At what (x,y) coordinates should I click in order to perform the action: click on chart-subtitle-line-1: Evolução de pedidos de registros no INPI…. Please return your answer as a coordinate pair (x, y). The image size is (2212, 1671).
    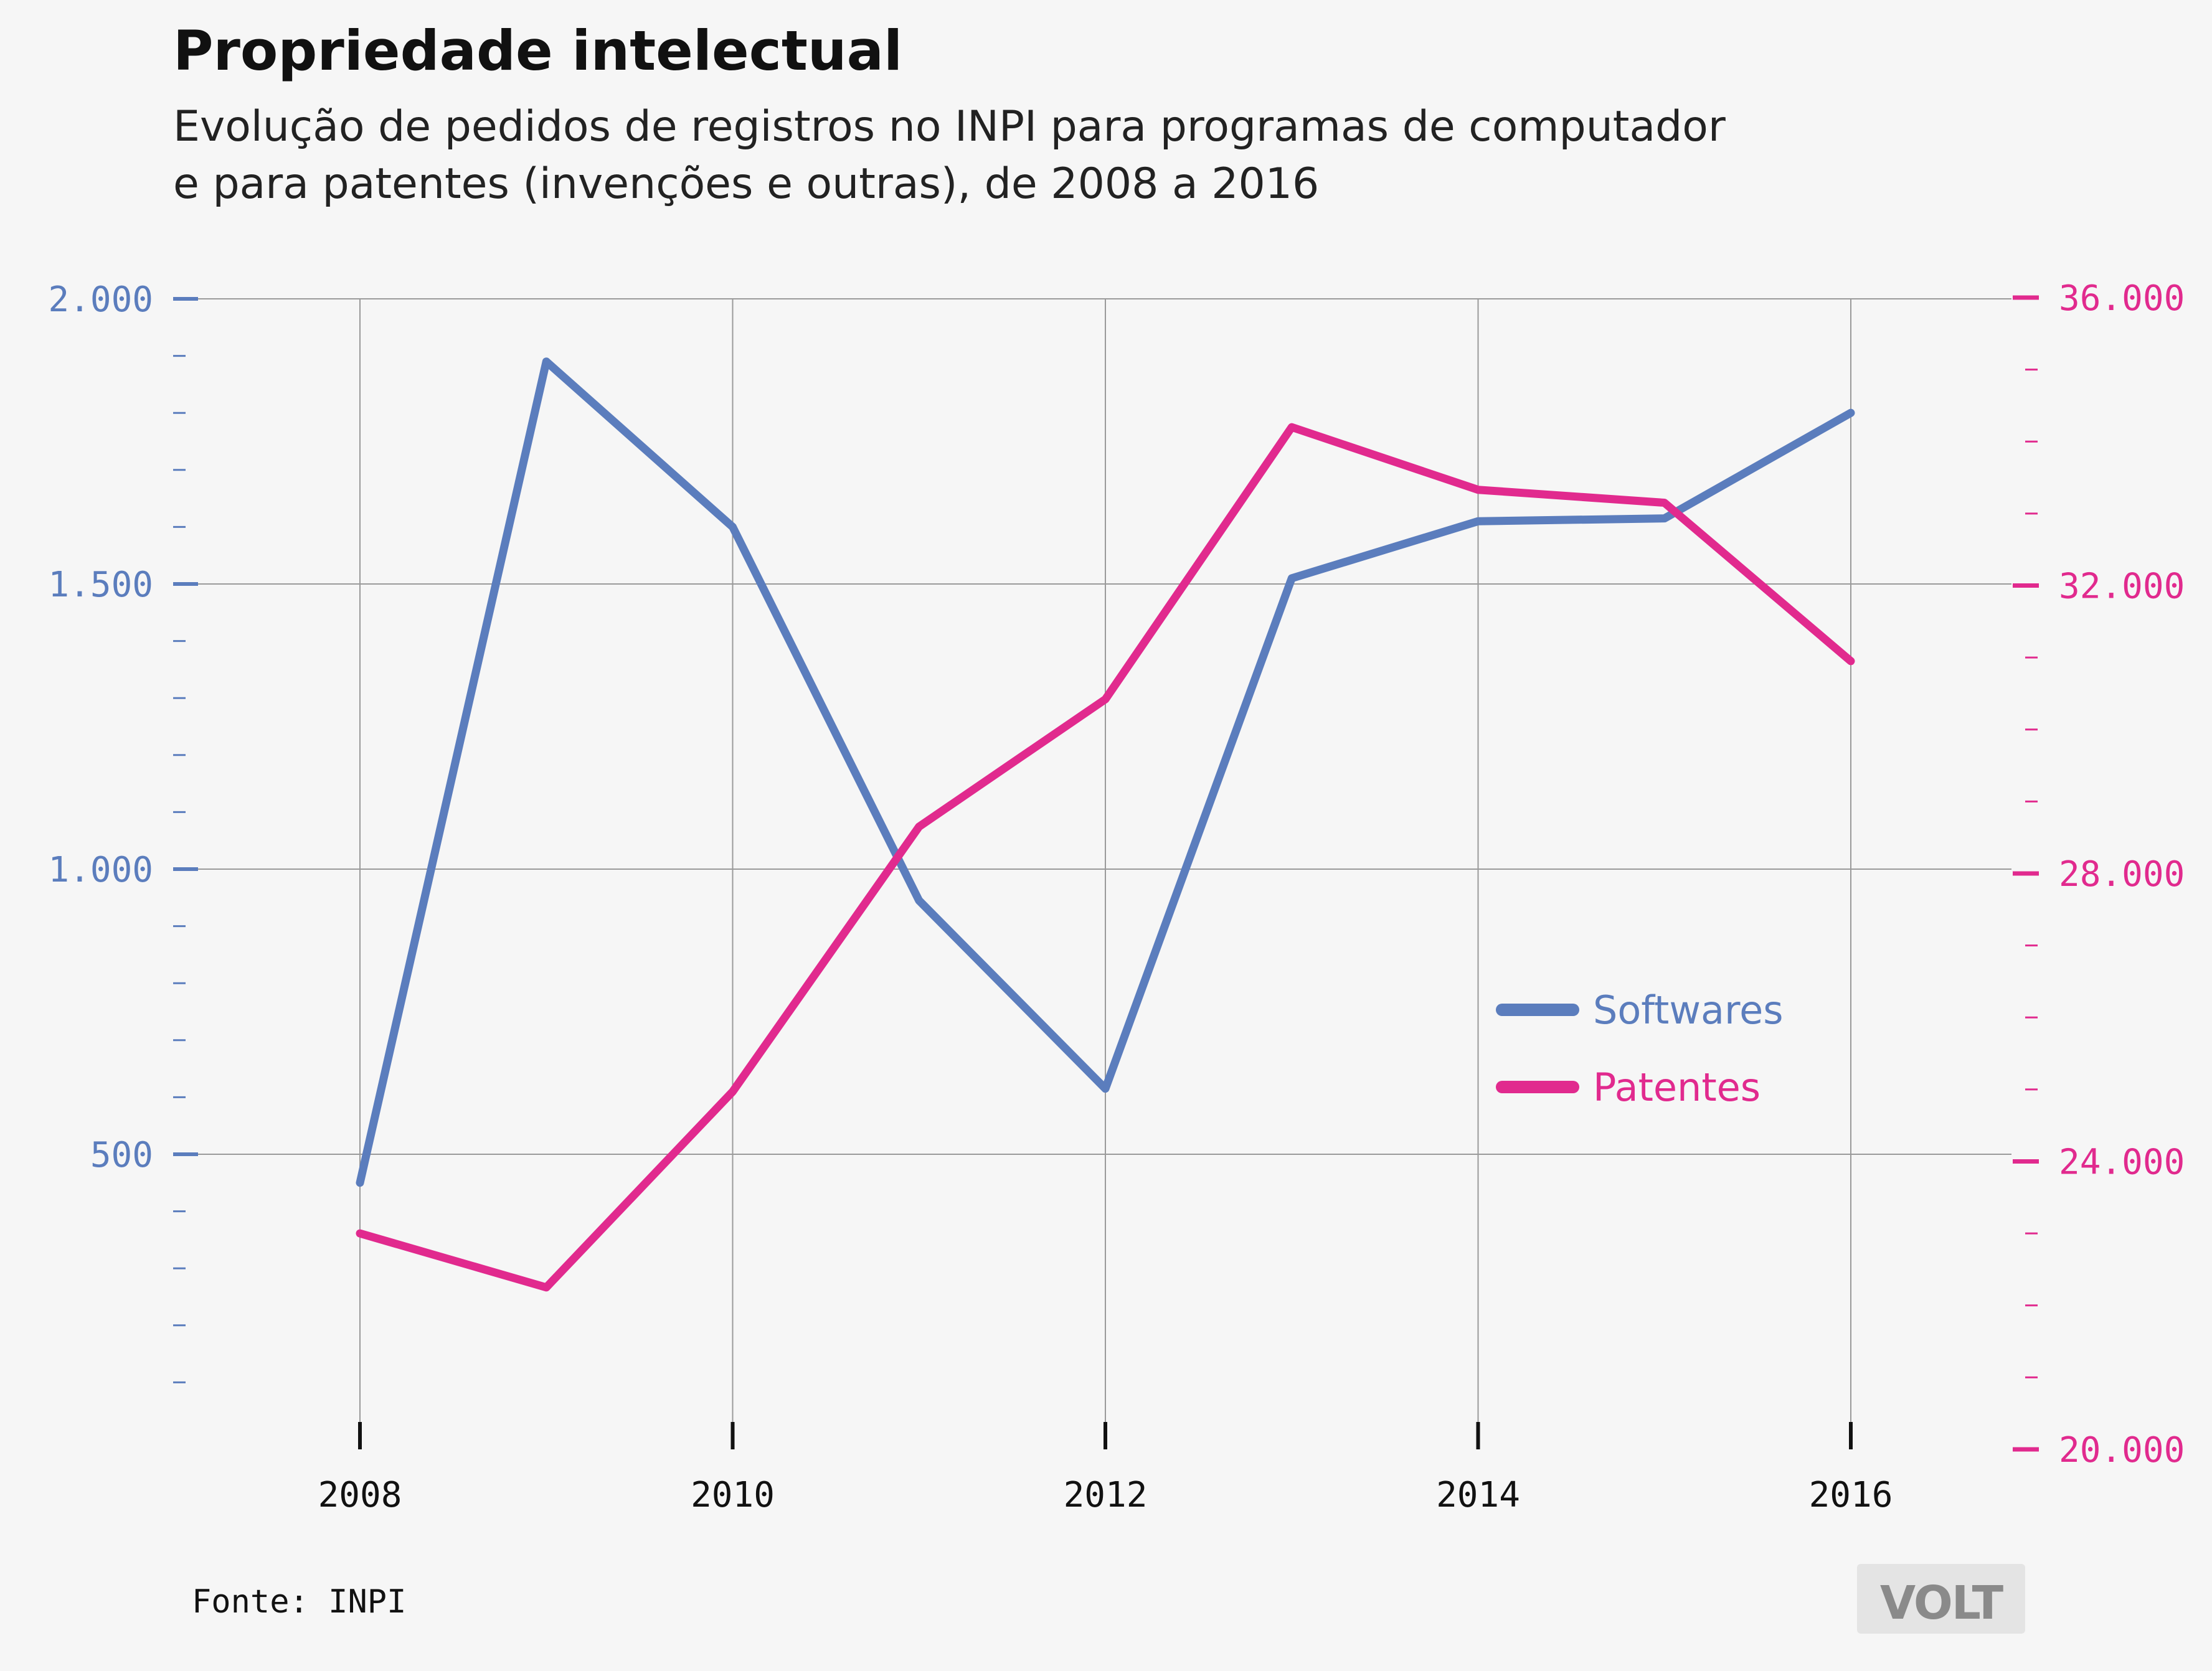
    Looking at the image, I should click on (950, 126).